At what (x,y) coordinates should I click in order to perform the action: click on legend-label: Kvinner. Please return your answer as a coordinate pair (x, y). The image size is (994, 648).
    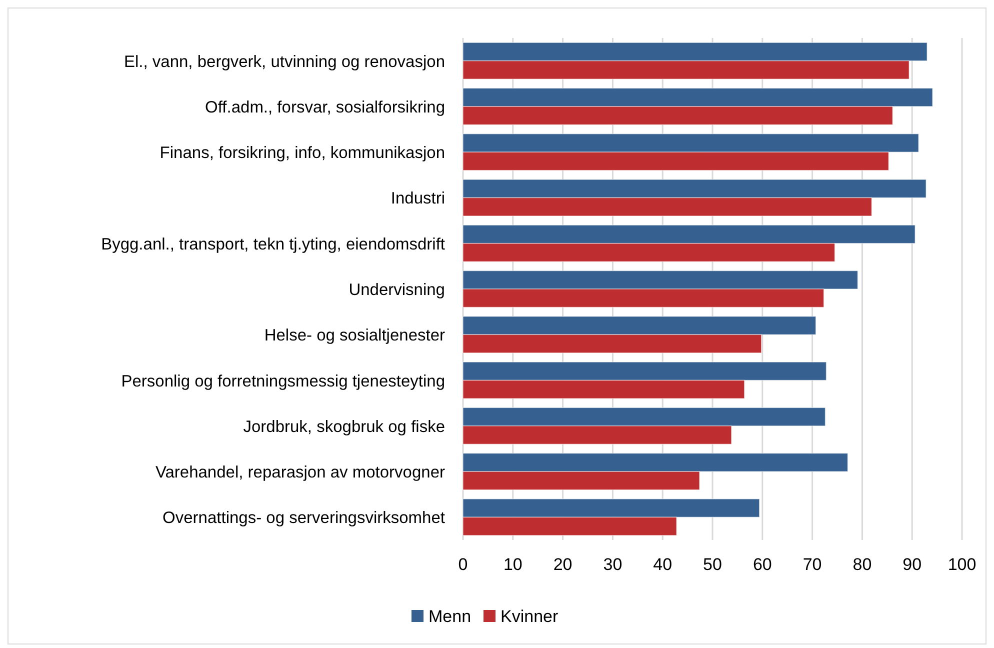
    Looking at the image, I should click on (529, 616).